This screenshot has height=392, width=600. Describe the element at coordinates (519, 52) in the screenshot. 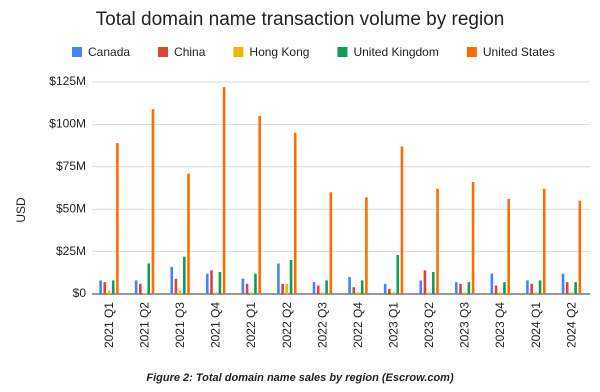

I see `legend-label: United States` at that location.